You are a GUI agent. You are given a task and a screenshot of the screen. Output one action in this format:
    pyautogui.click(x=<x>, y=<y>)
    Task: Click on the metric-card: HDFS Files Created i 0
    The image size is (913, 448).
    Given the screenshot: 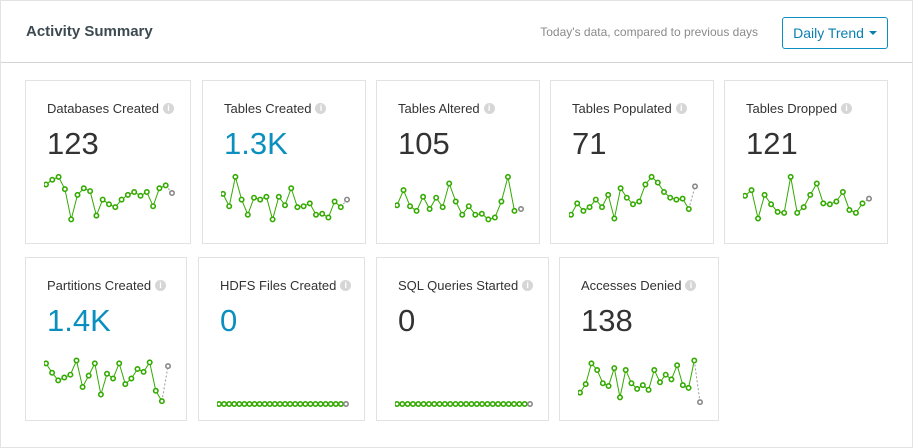 What is the action you would take?
    pyautogui.click(x=281, y=339)
    